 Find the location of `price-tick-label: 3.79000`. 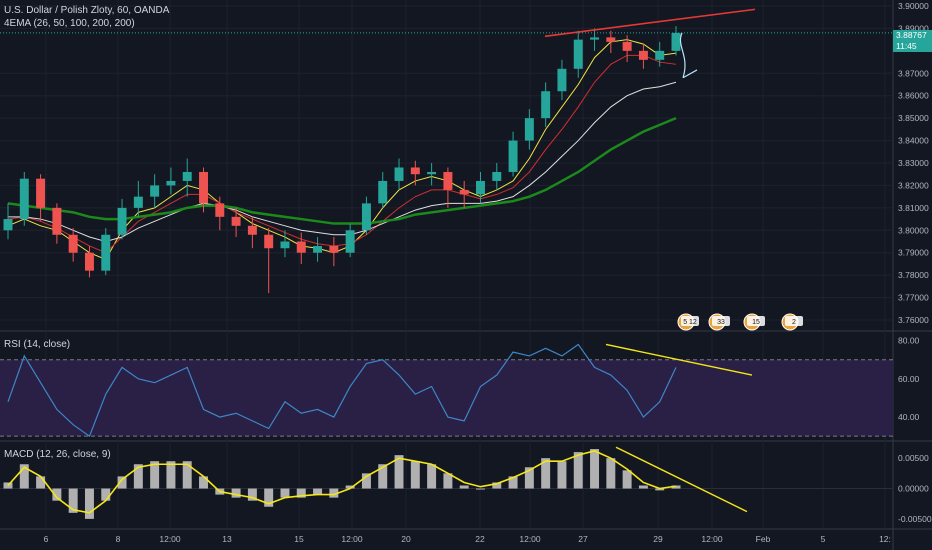

price-tick-label: 3.79000 is located at coordinates (913, 253).